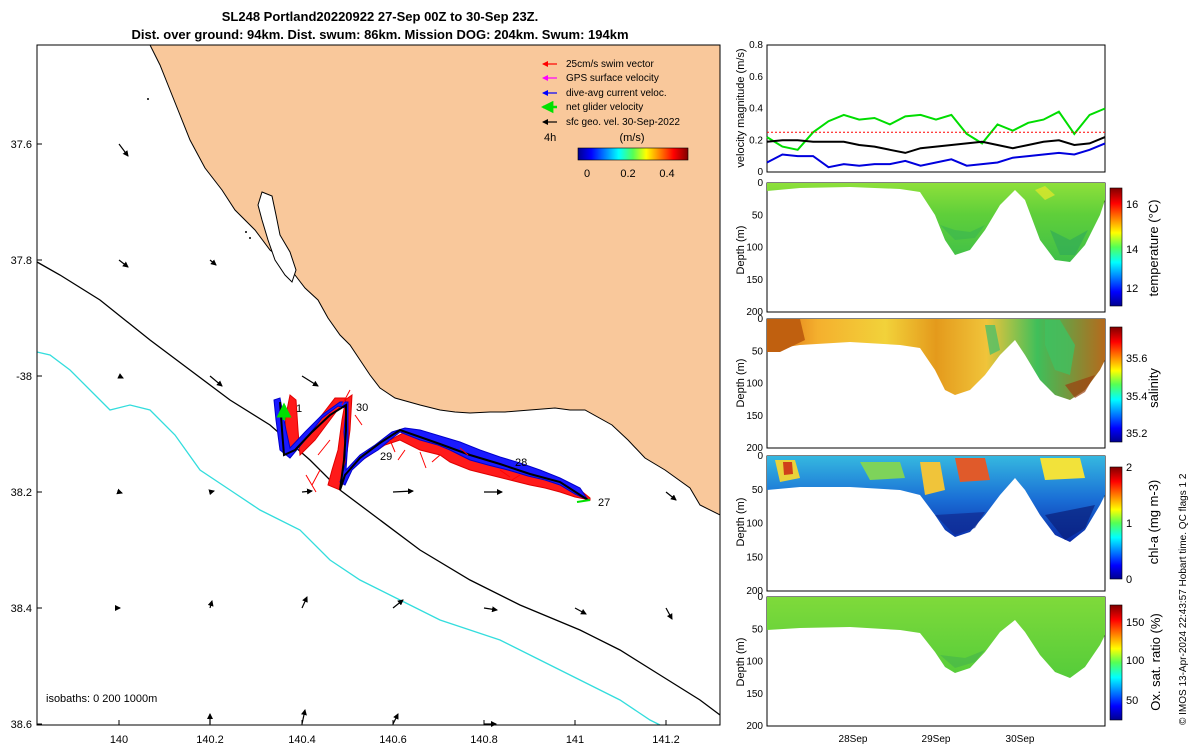 This screenshot has height=755, width=1200. I want to click on oxygen-panel: Depth (m) 50 100 150 Ox. sat. ratio (%), so click(949, 661).